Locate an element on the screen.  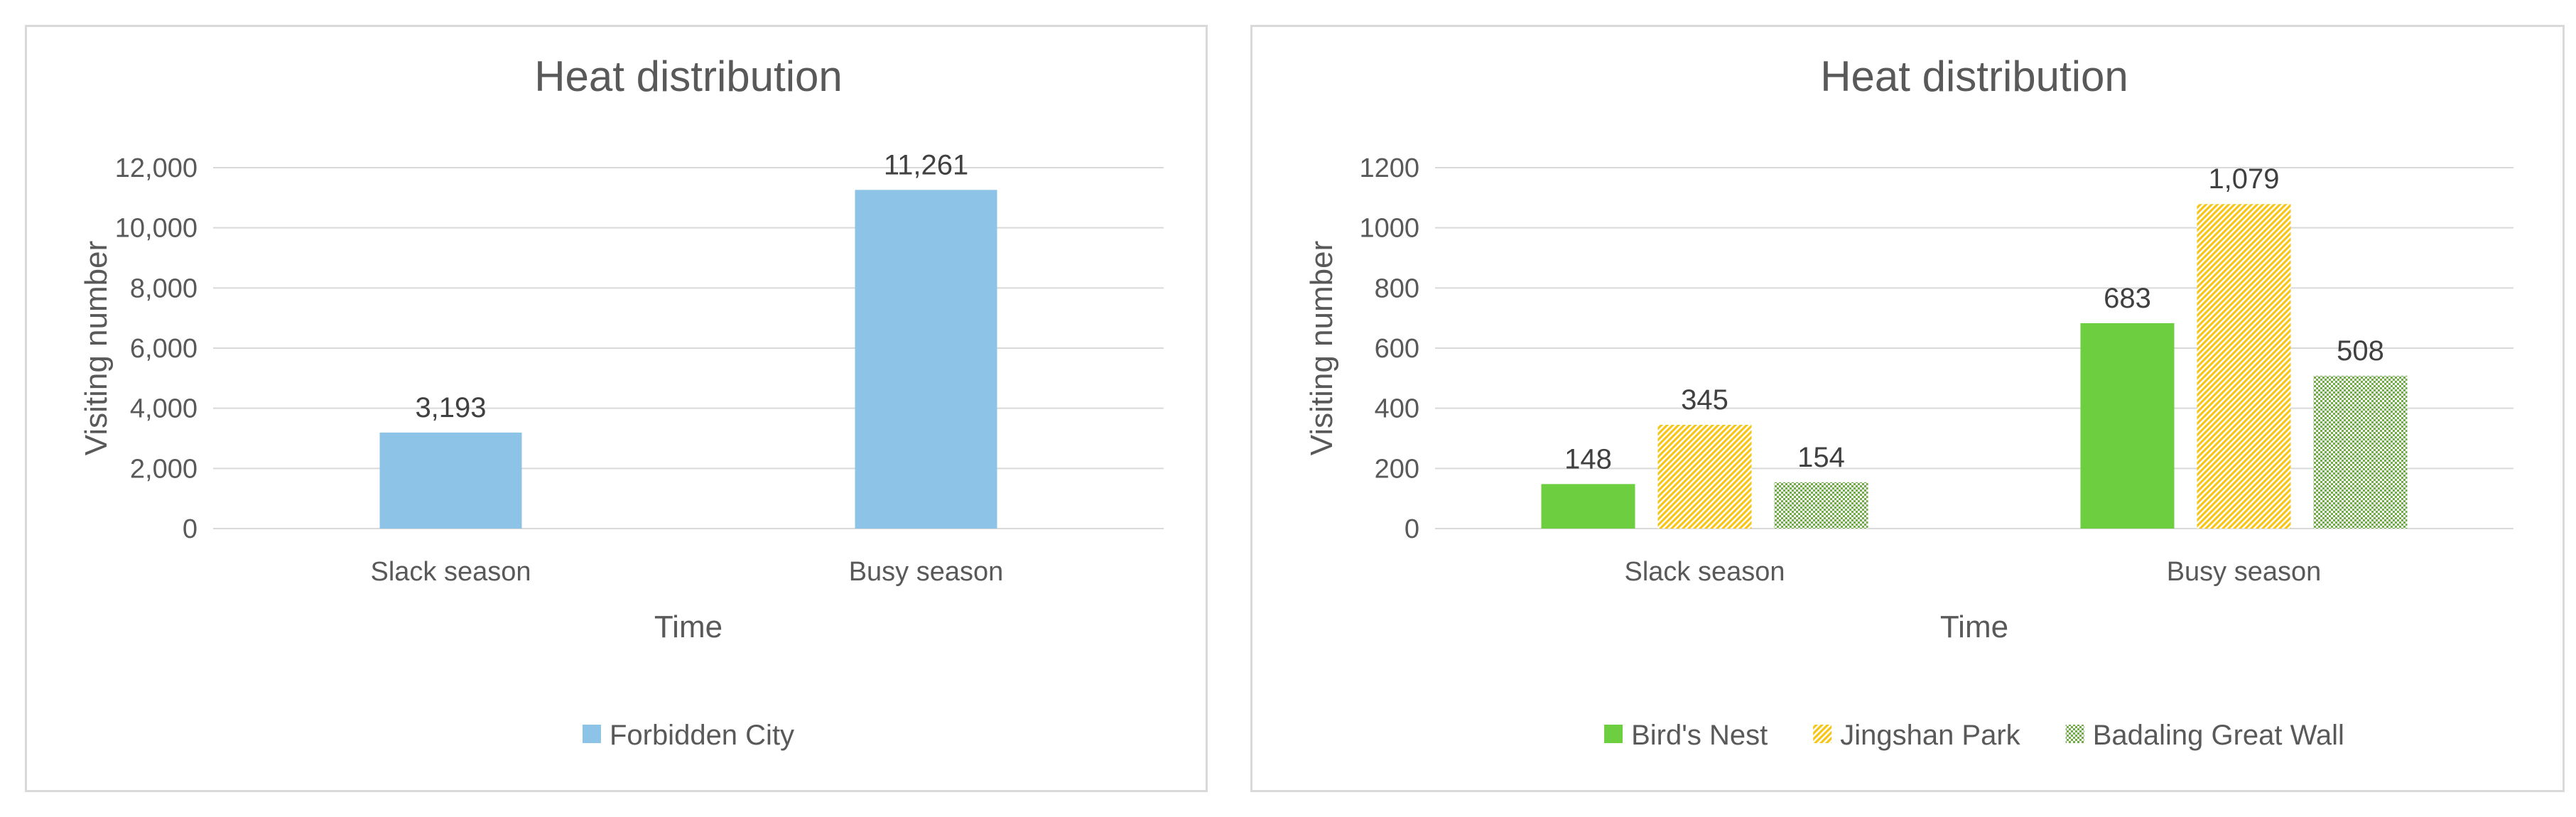
y-tick-label: 4,000 is located at coordinates (163, 409).